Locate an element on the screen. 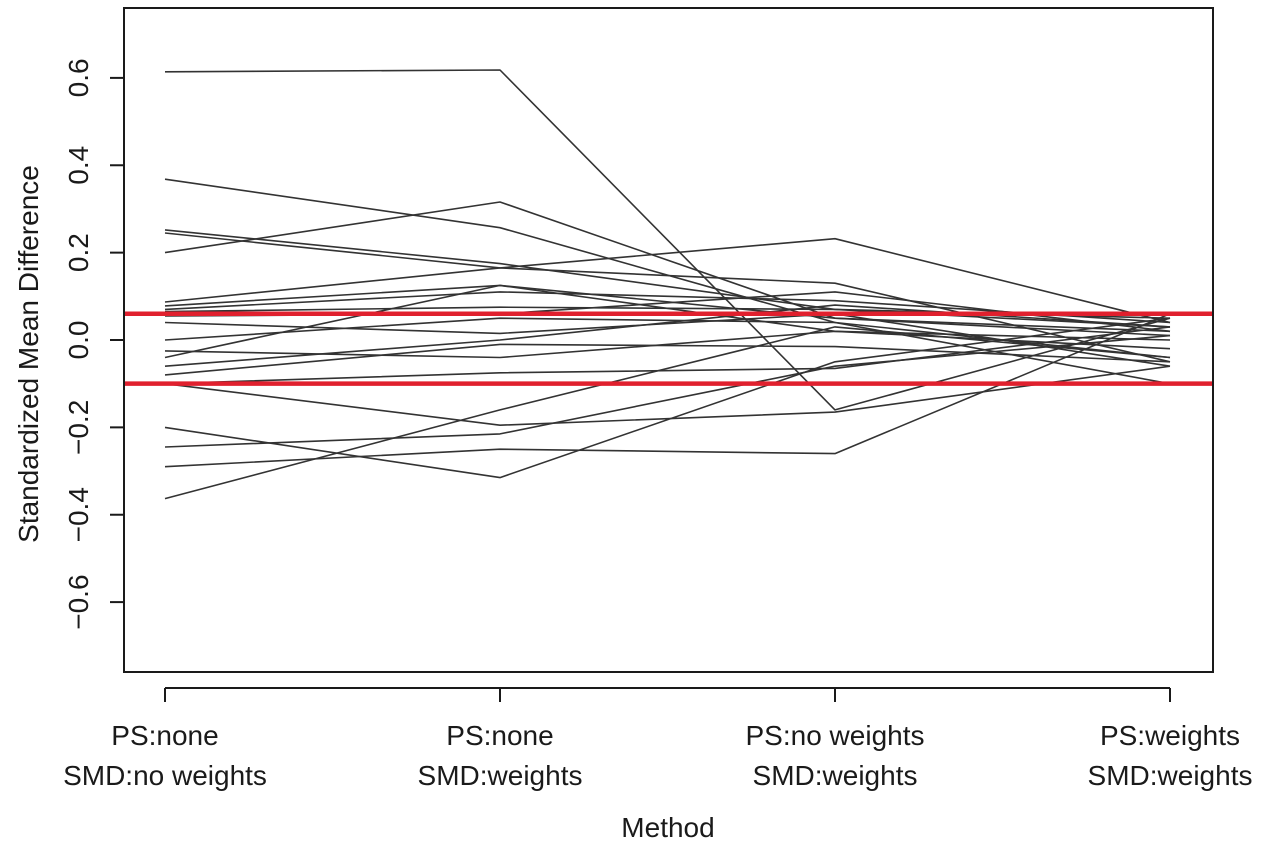 This screenshot has height=843, width=1285. y-tick-label: −0.4 is located at coordinates (78, 514).